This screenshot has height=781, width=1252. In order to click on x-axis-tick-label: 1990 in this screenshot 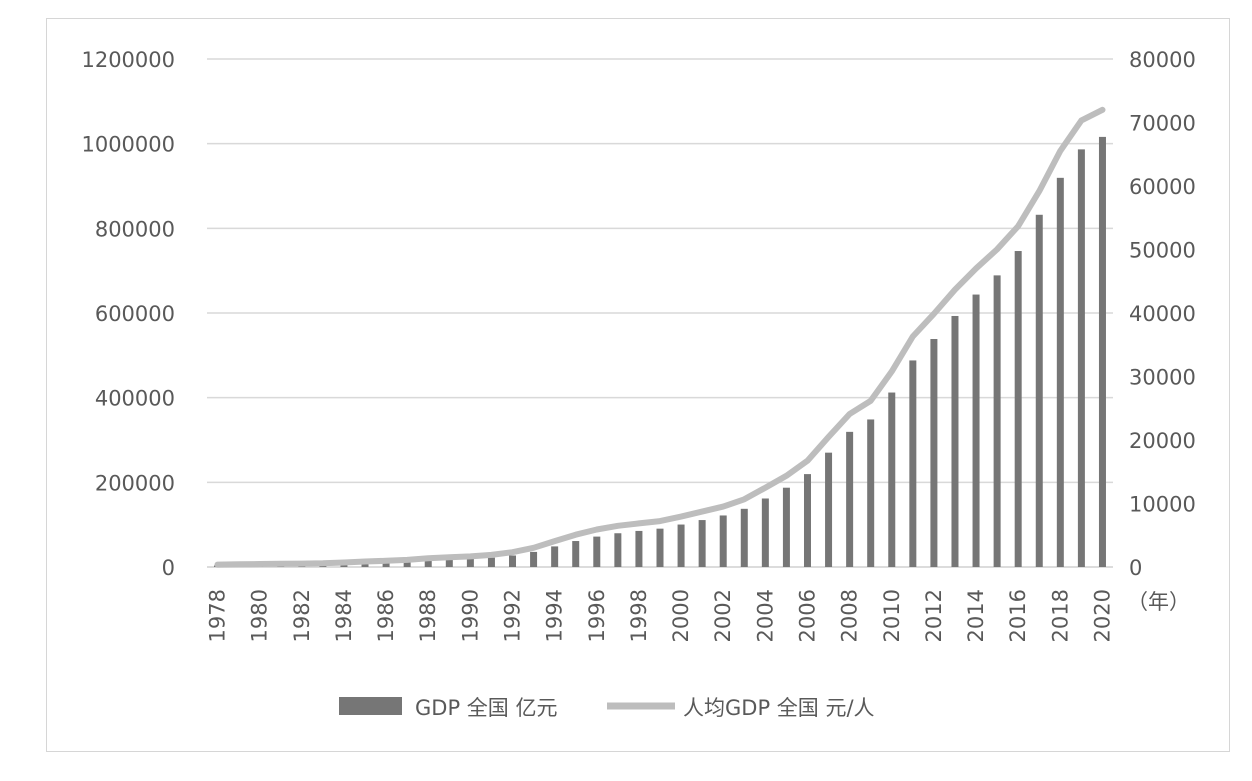, I will do `click(470, 615)`.